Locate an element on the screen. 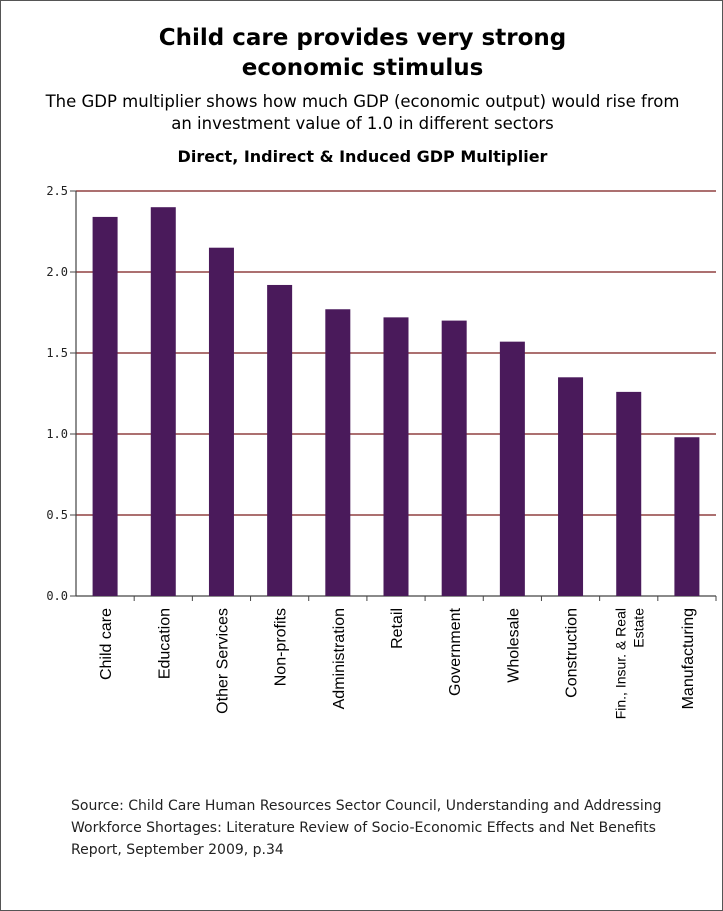 The image size is (723, 911). y-tick-label: 2.5 is located at coordinates (57, 191).